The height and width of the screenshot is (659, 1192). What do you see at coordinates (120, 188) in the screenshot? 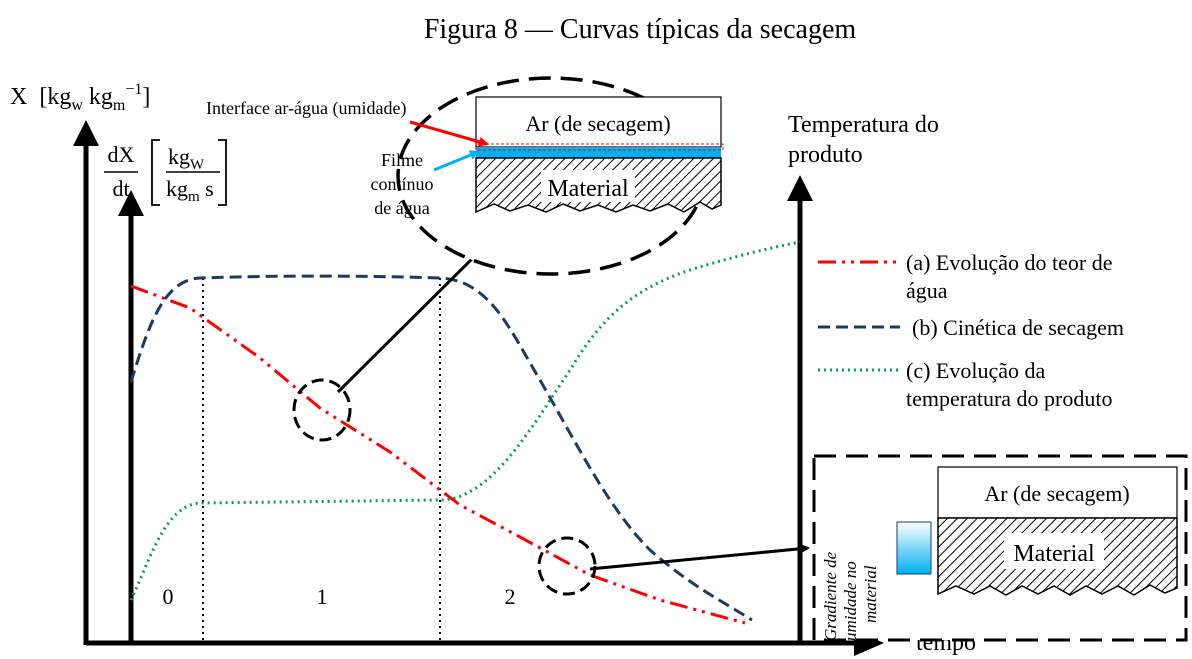
I see `svg-text: dt` at bounding box center [120, 188].